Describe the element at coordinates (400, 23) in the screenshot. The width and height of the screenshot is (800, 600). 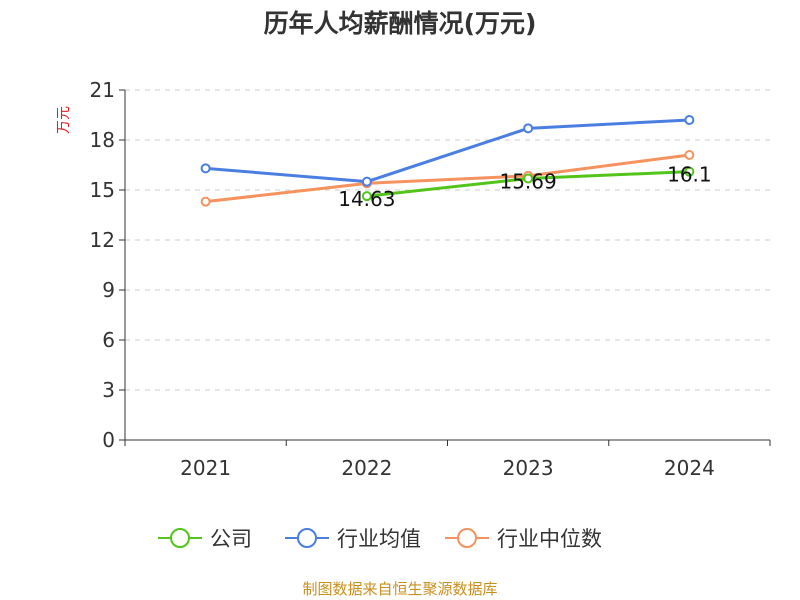
I see `chart-title: 历年人均薪酬情况(万元)` at that location.